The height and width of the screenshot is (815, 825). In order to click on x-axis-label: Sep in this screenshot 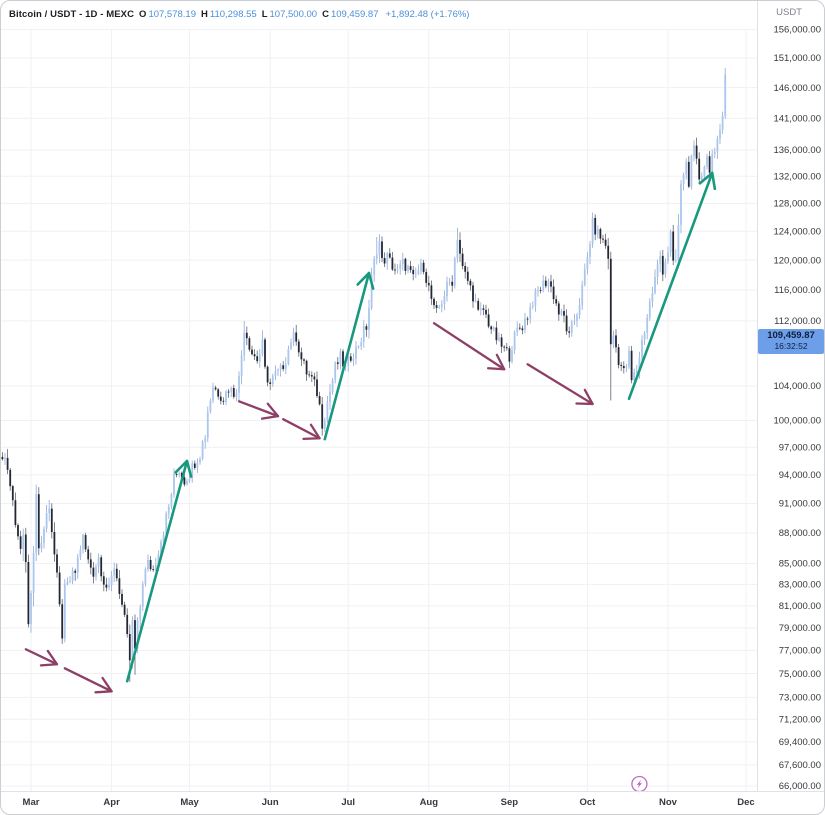, I will do `click(510, 802)`.